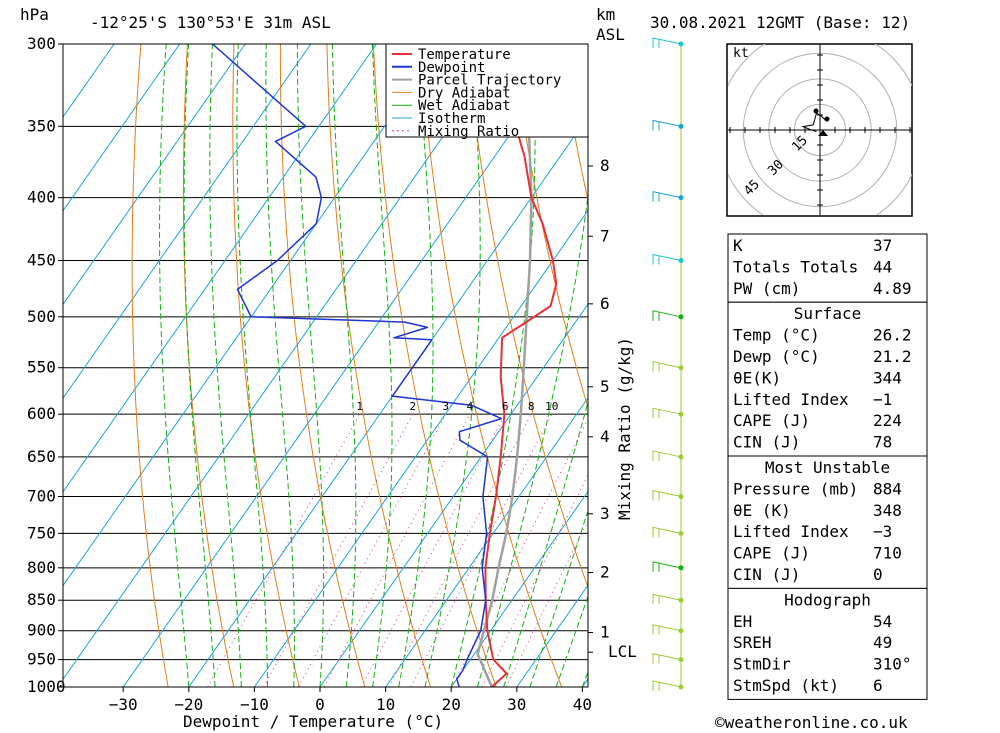 The height and width of the screenshot is (733, 1000). What do you see at coordinates (887, 377) in the screenshot?
I see `stats-value: 344` at bounding box center [887, 377].